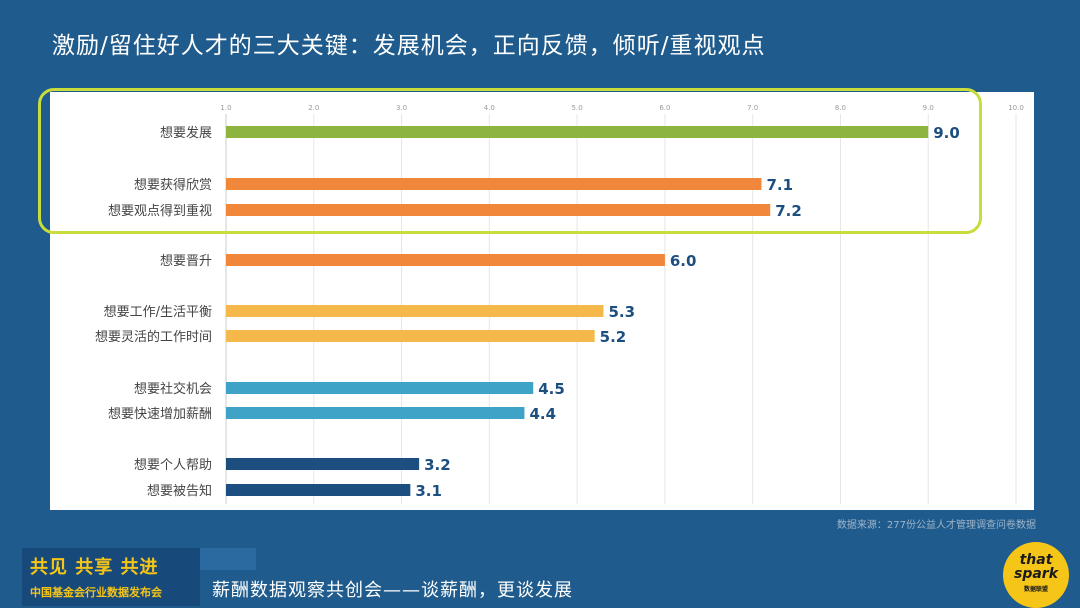 The height and width of the screenshot is (608, 1080). I want to click on that-spark-logo: that spark 数据联盟, so click(1036, 575).